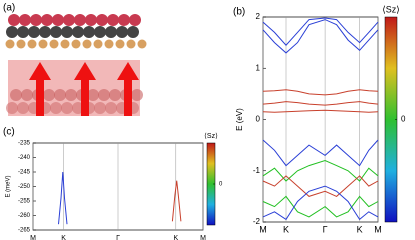 This screenshot has height=240, width=415. I want to click on y-tick-label: -255, so click(24, 202).